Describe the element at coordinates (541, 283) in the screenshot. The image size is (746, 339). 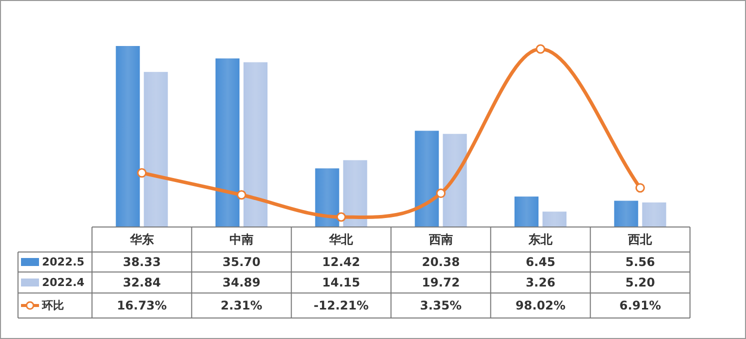
I see `data-label: 3.26` at that location.